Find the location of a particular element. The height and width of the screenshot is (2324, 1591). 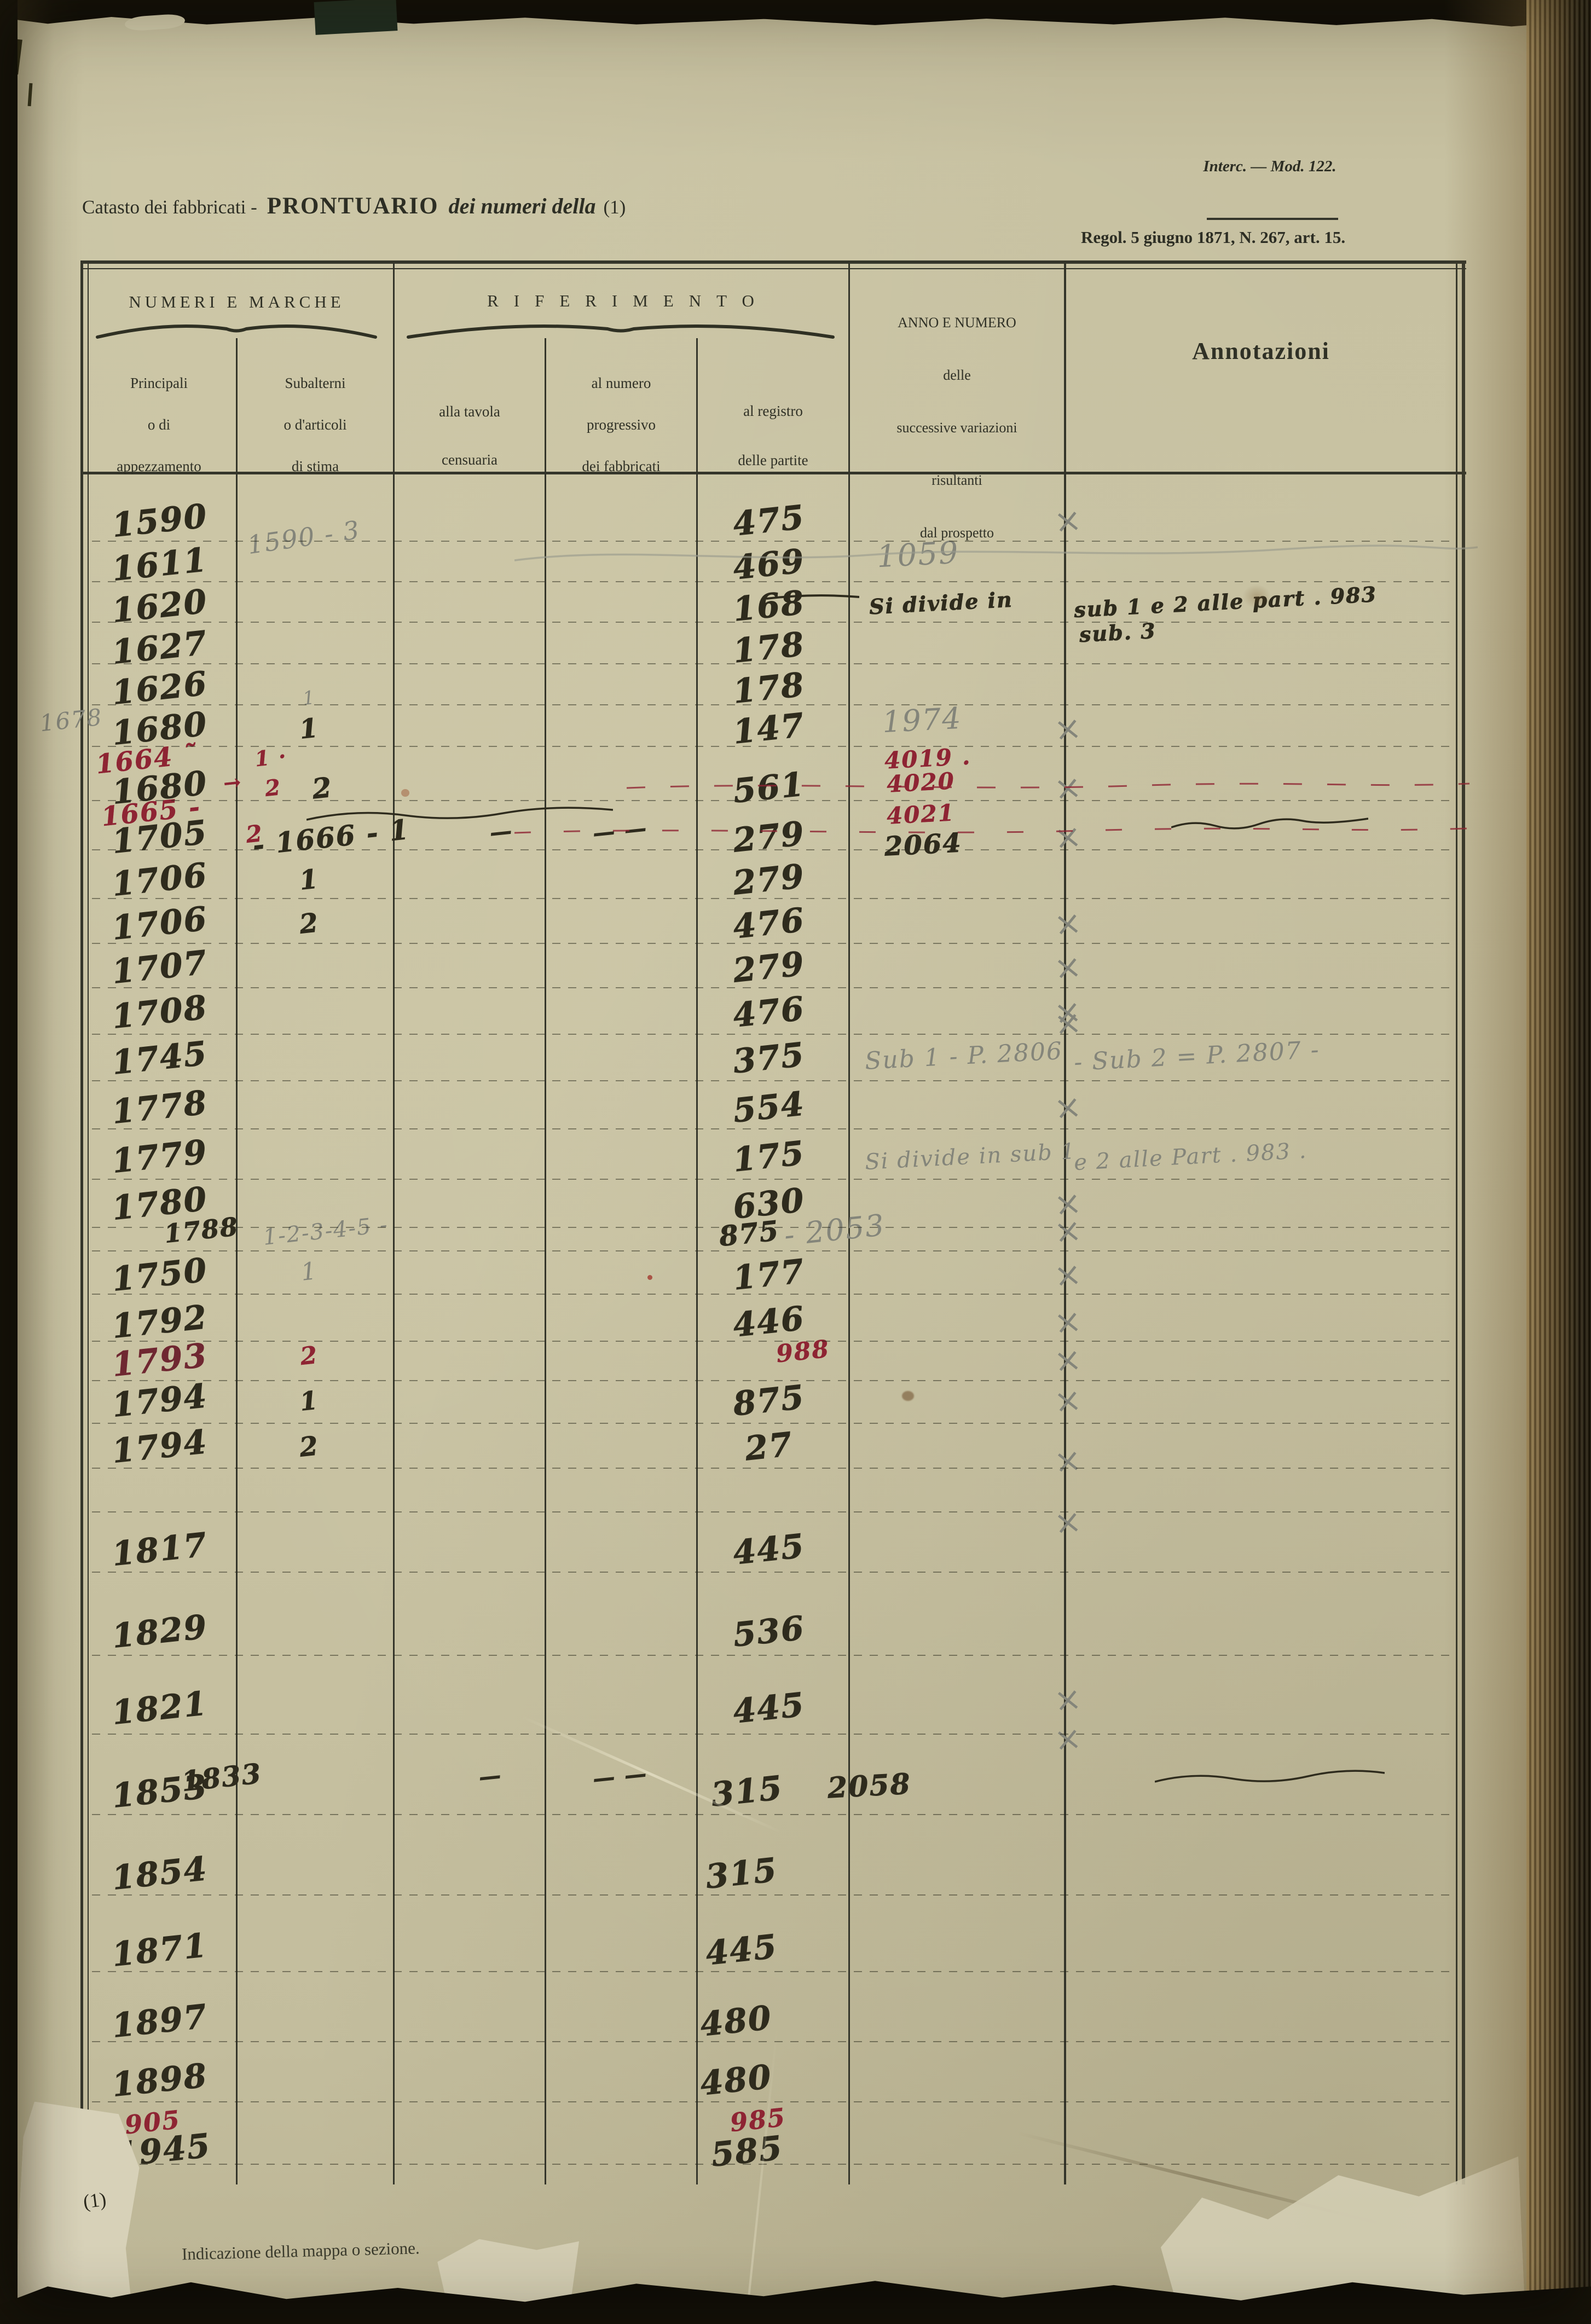

handwritten-entry: 475 is located at coordinates (769, 521).